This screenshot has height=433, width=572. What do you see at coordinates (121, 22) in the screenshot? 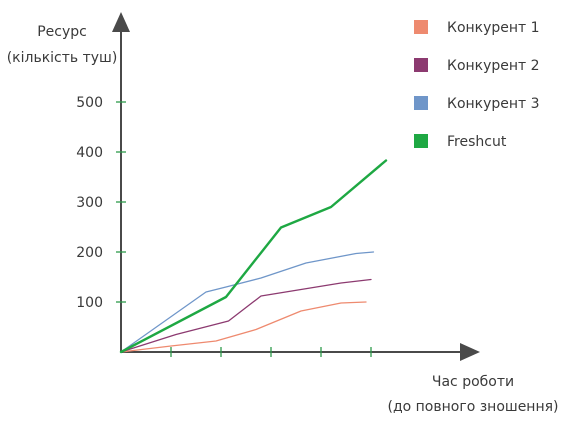
I see `y-axis-arrow` at bounding box center [121, 22].